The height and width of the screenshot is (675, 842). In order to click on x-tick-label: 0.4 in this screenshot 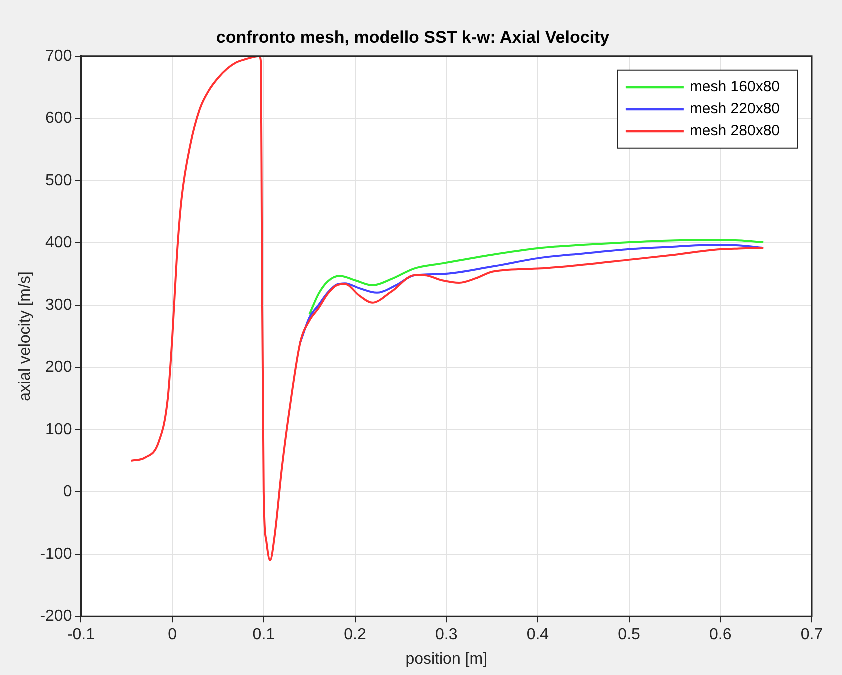, I will do `click(538, 635)`.